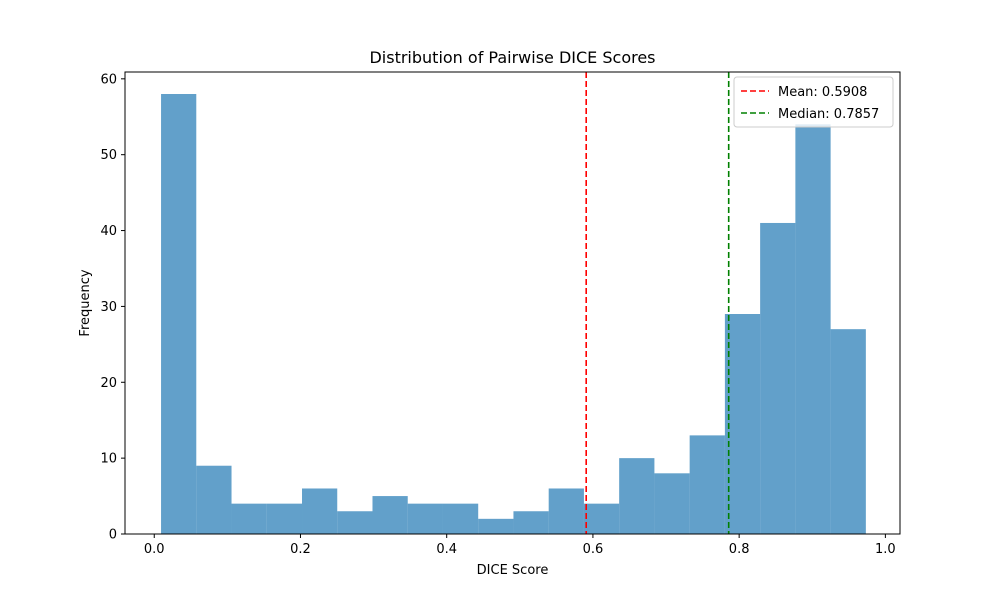 Image resolution: width=1000 pixels, height=600 pixels. What do you see at coordinates (85, 302) in the screenshot?
I see `y-axis-label: Frequency` at bounding box center [85, 302].